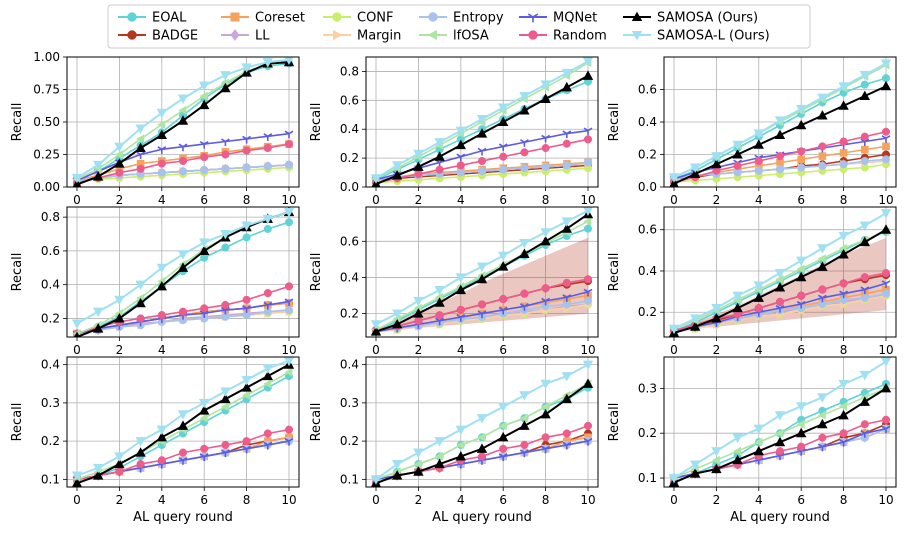 The height and width of the screenshot is (548, 913). Describe the element at coordinates (647, 155) in the screenshot. I see `y-tick-label: 0.2` at that location.